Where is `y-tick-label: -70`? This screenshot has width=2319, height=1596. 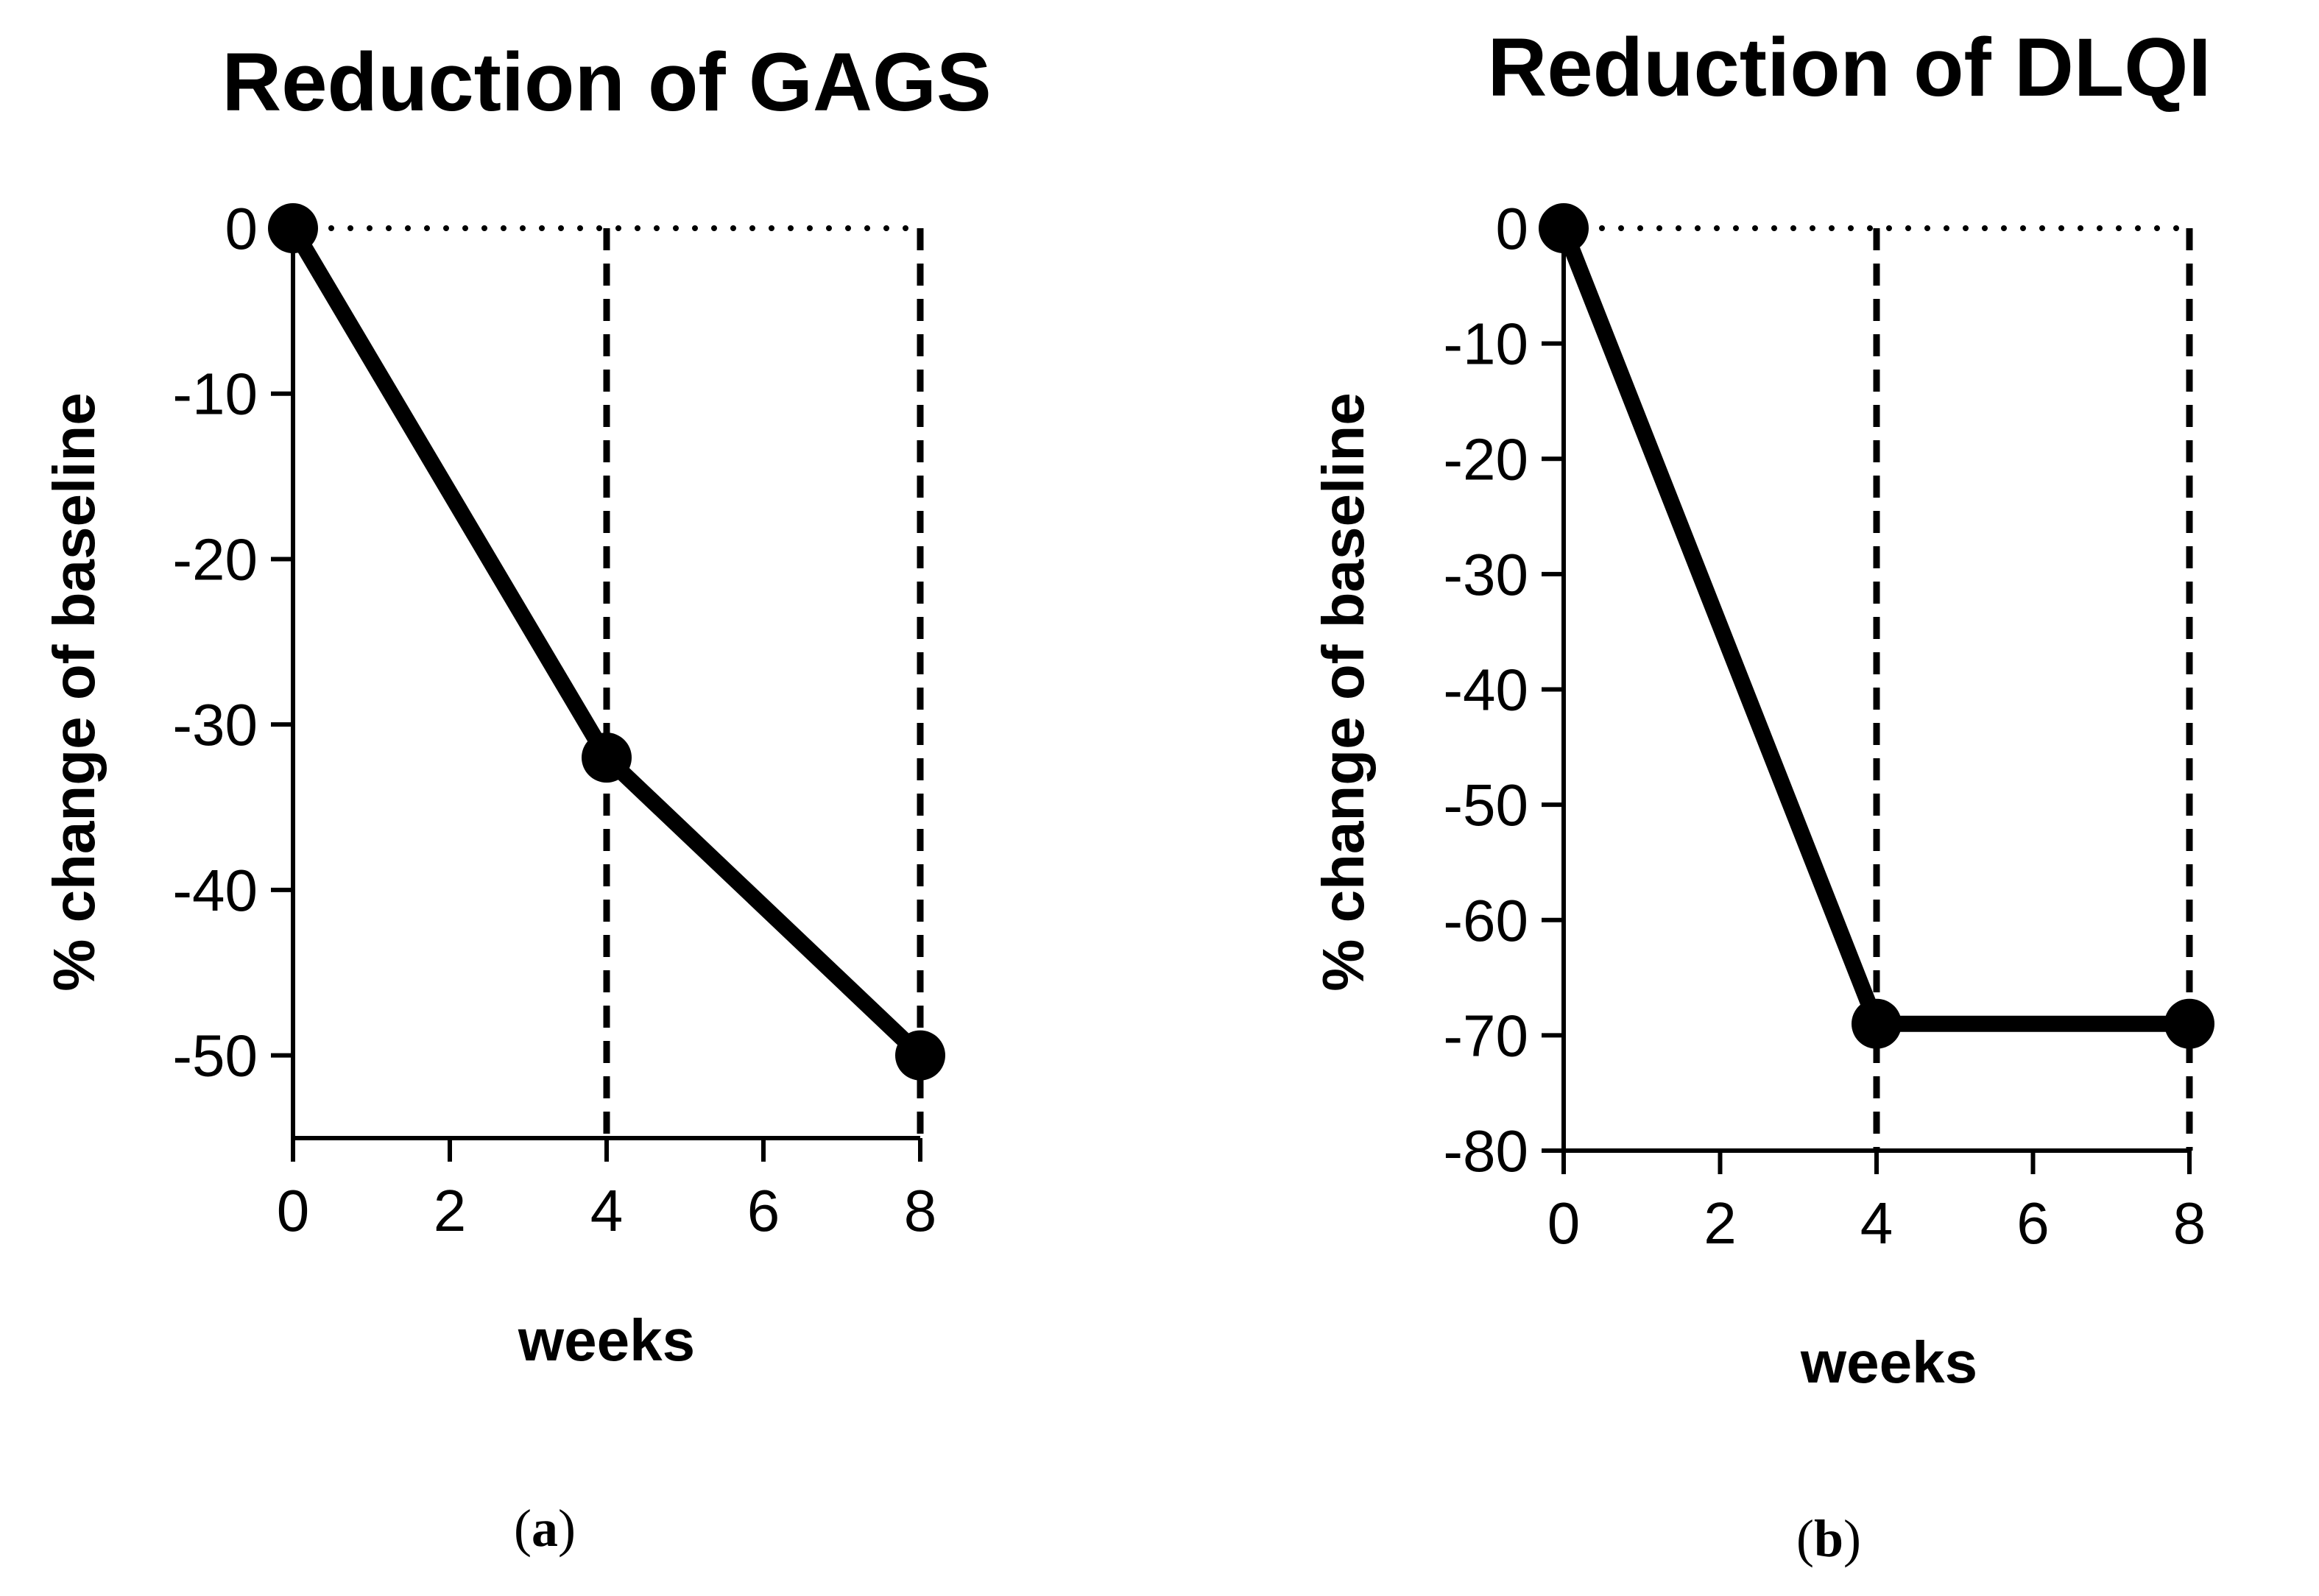 y-tick-label: -70 is located at coordinates (1485, 1035).